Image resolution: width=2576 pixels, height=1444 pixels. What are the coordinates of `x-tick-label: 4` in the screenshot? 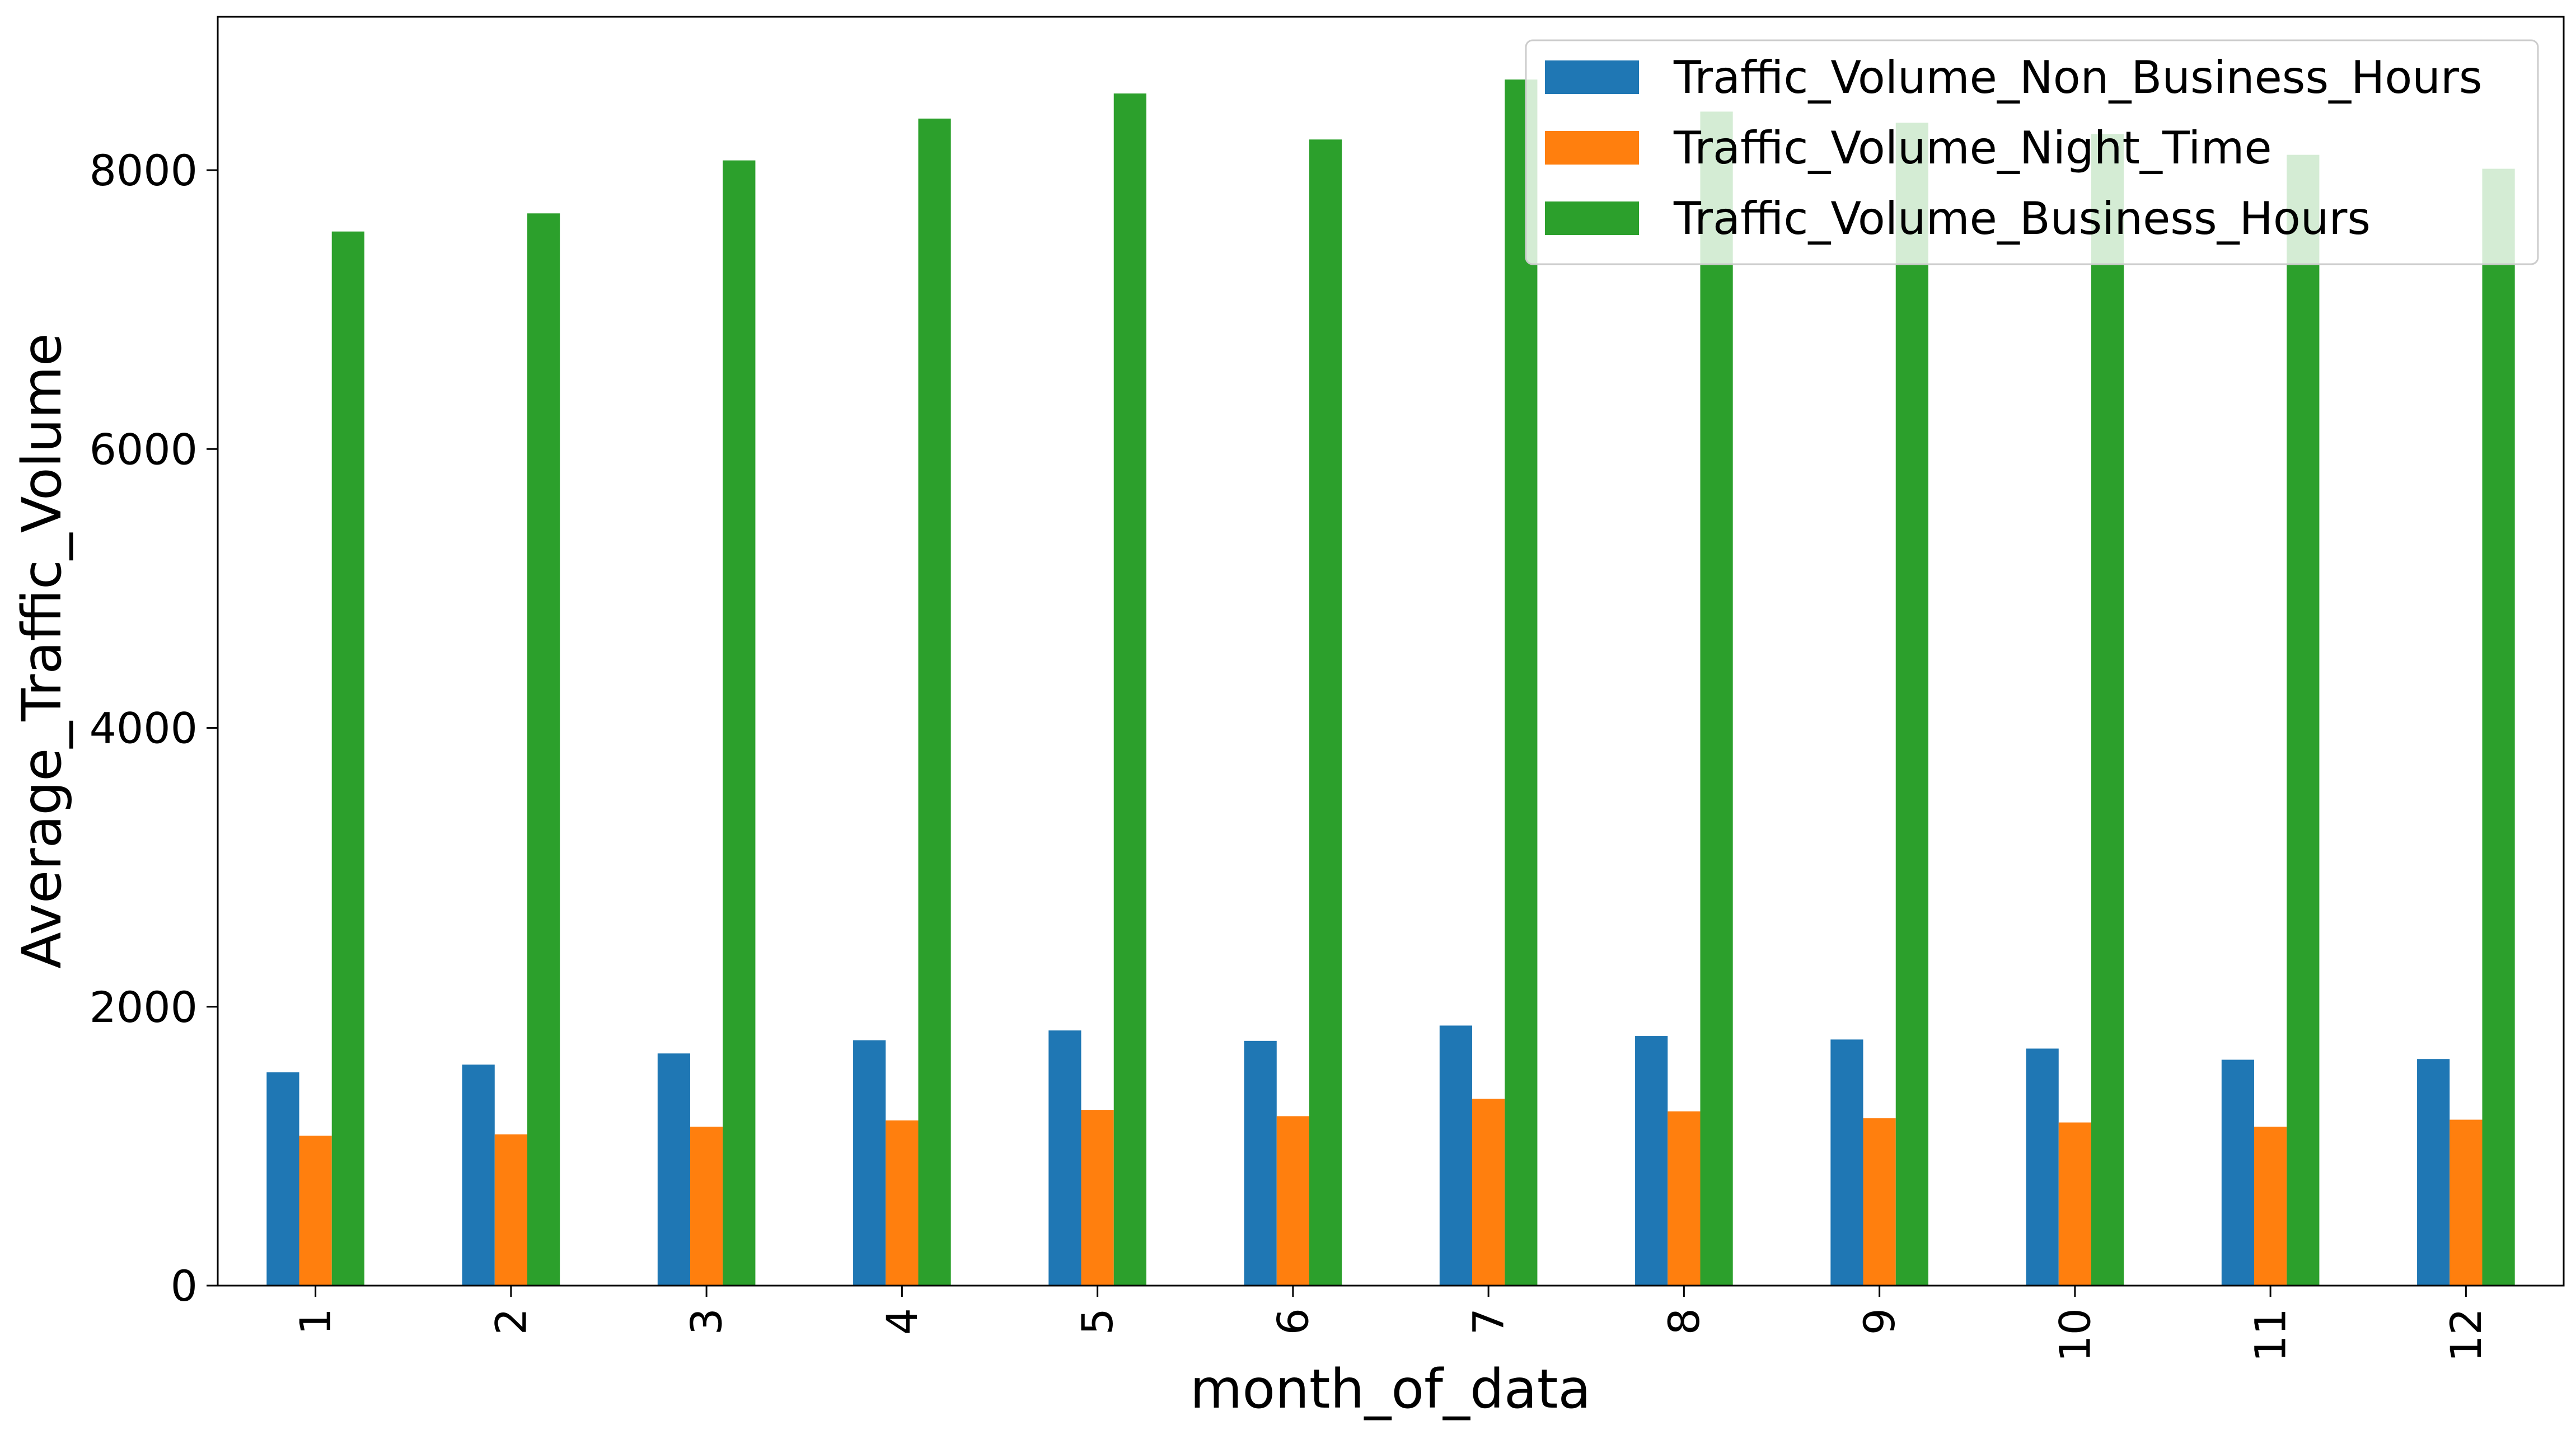 It's located at (902, 1321).